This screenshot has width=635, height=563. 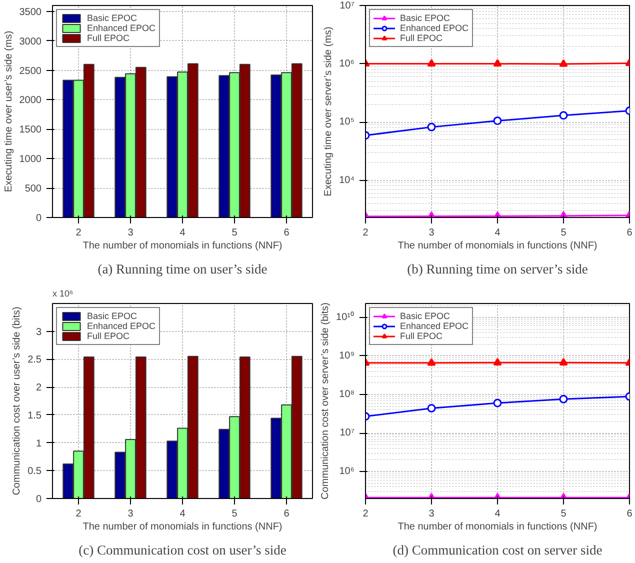 What do you see at coordinates (347, 122) in the screenshot?
I see `y-tick-label: 10⁵` at bounding box center [347, 122].